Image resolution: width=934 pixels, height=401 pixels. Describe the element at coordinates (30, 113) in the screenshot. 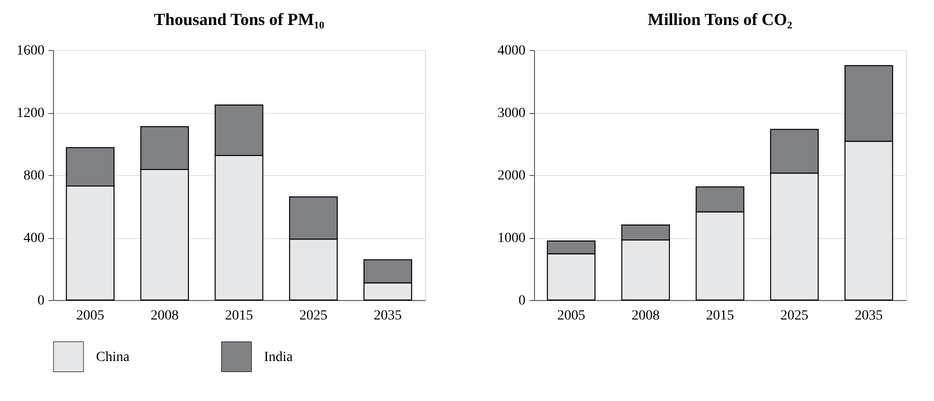

I see `y-tick-label: 1200` at that location.